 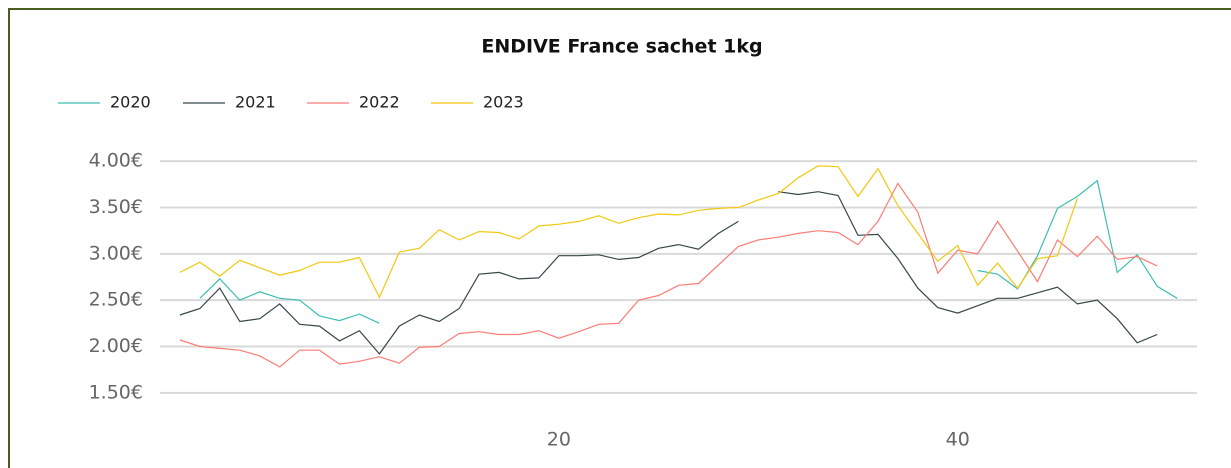 I want to click on legend-label: 2023, so click(x=503, y=102).